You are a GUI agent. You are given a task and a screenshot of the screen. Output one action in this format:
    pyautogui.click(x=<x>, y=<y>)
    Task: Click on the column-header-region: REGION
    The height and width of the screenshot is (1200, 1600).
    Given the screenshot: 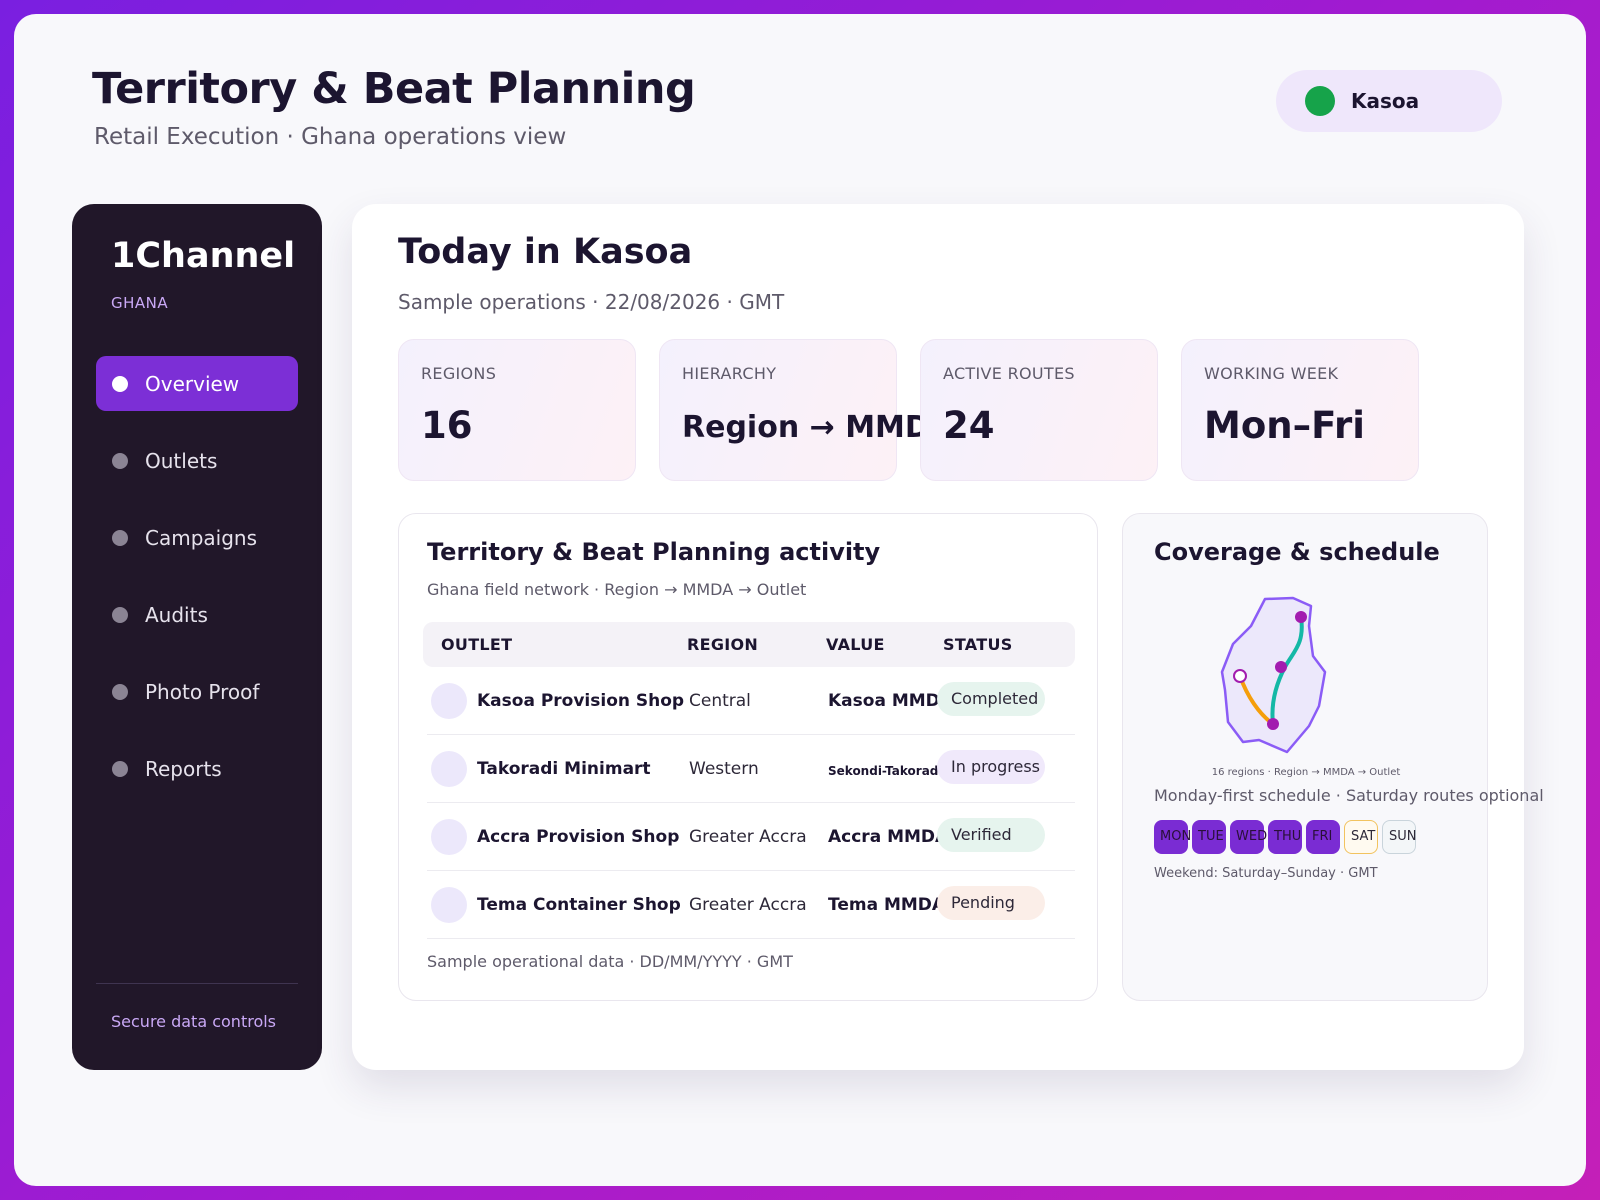 What is the action you would take?
    pyautogui.click(x=723, y=644)
    